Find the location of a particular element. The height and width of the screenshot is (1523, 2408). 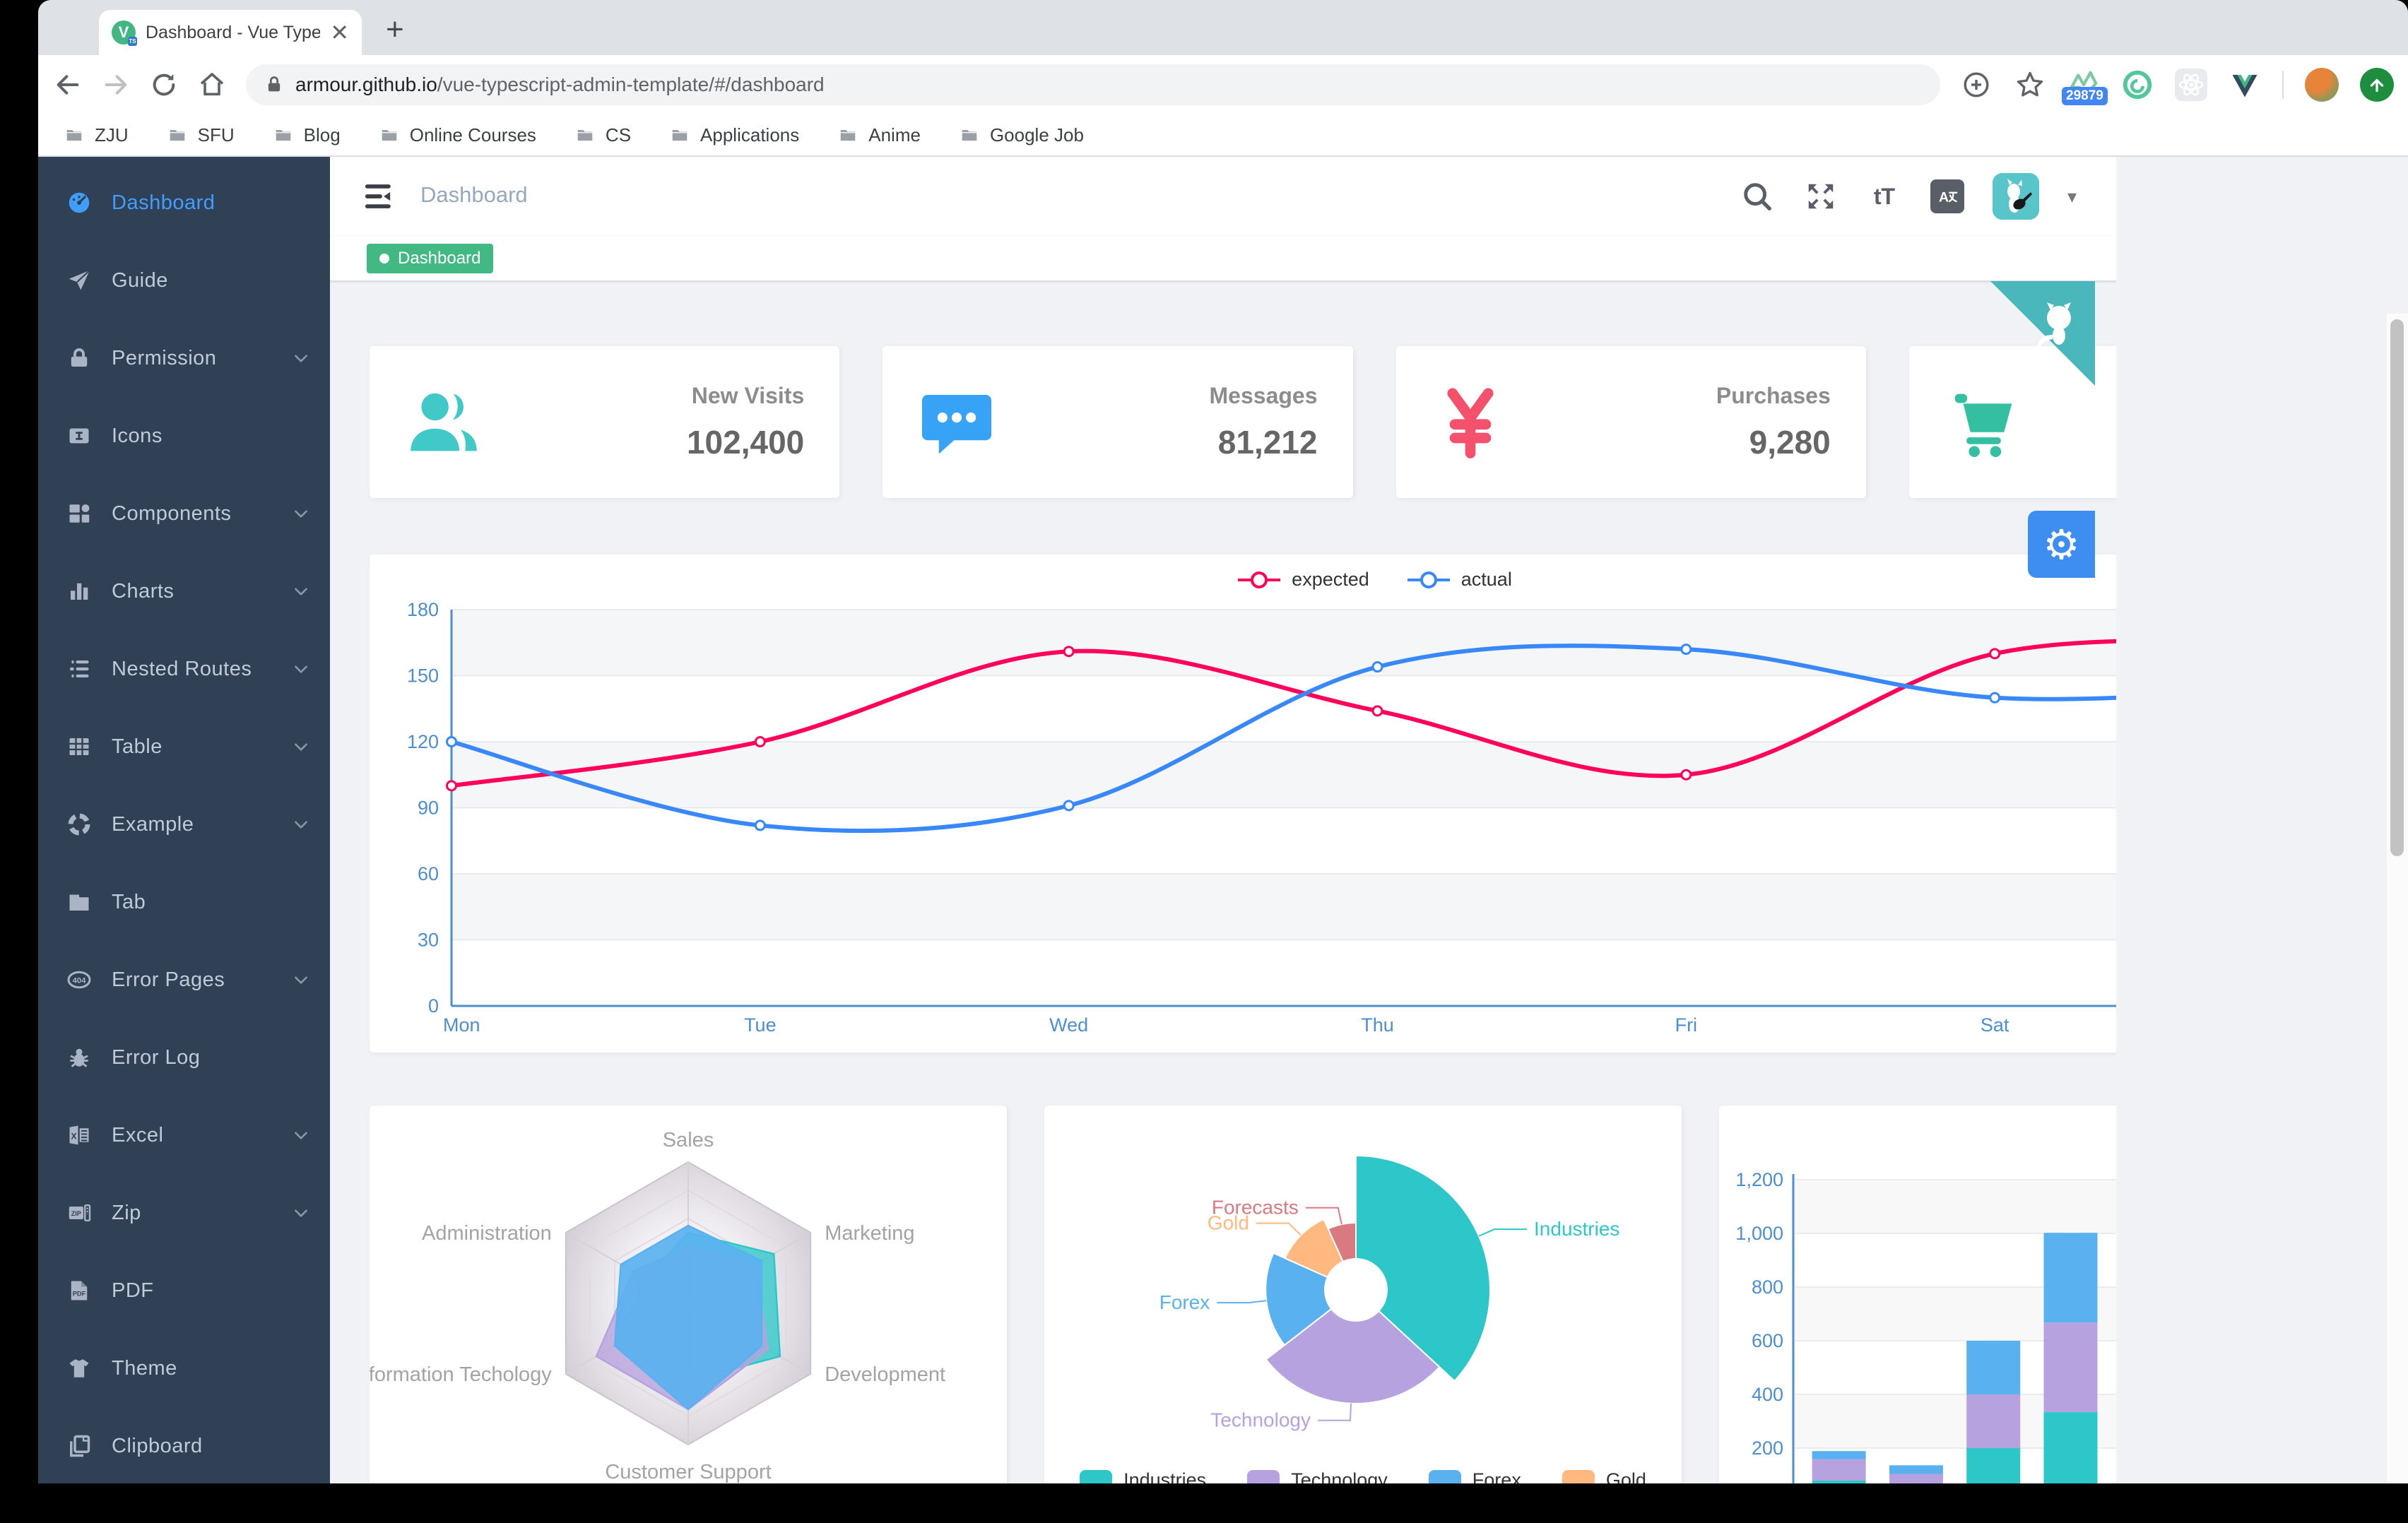

settings-gear-button: ⚙ is located at coordinates (2061, 544).